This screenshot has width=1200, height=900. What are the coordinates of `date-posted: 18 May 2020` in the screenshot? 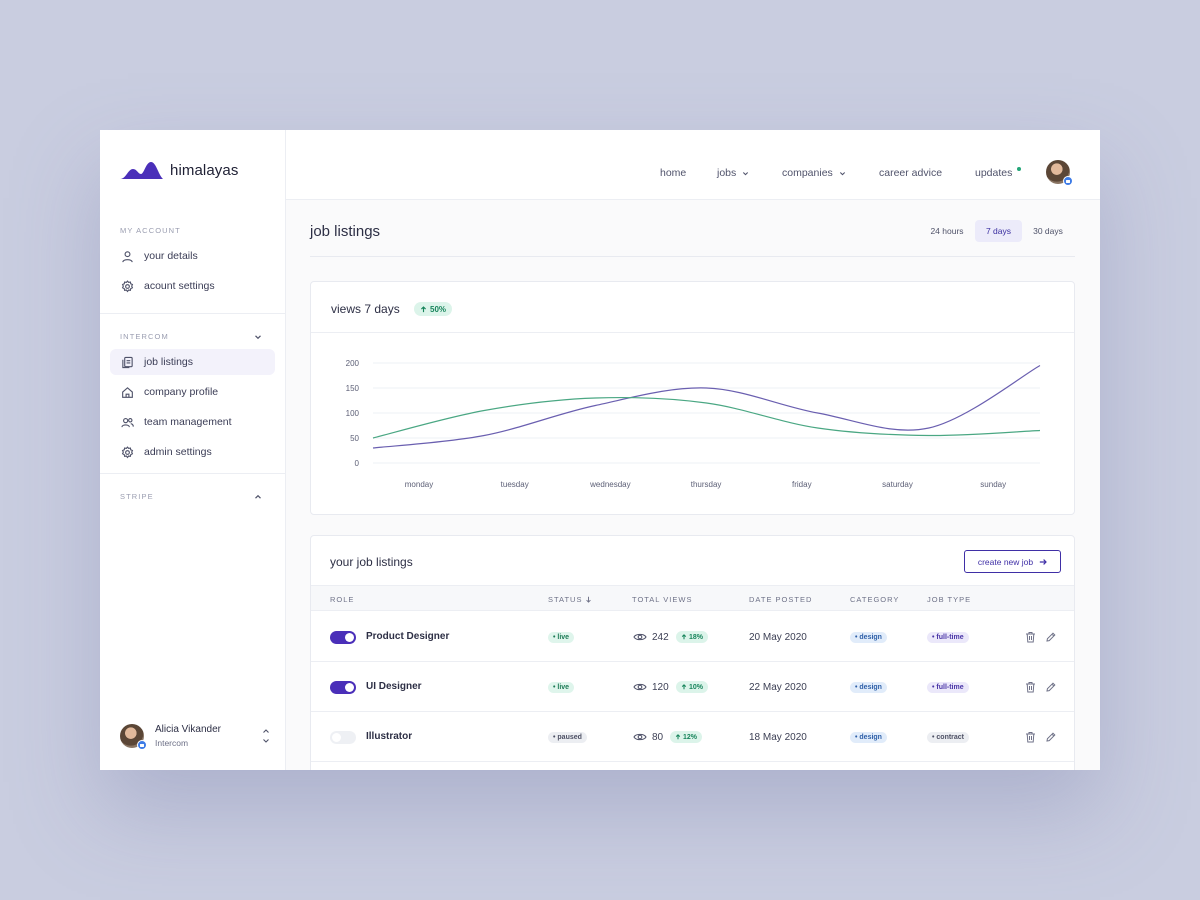 It's located at (778, 737).